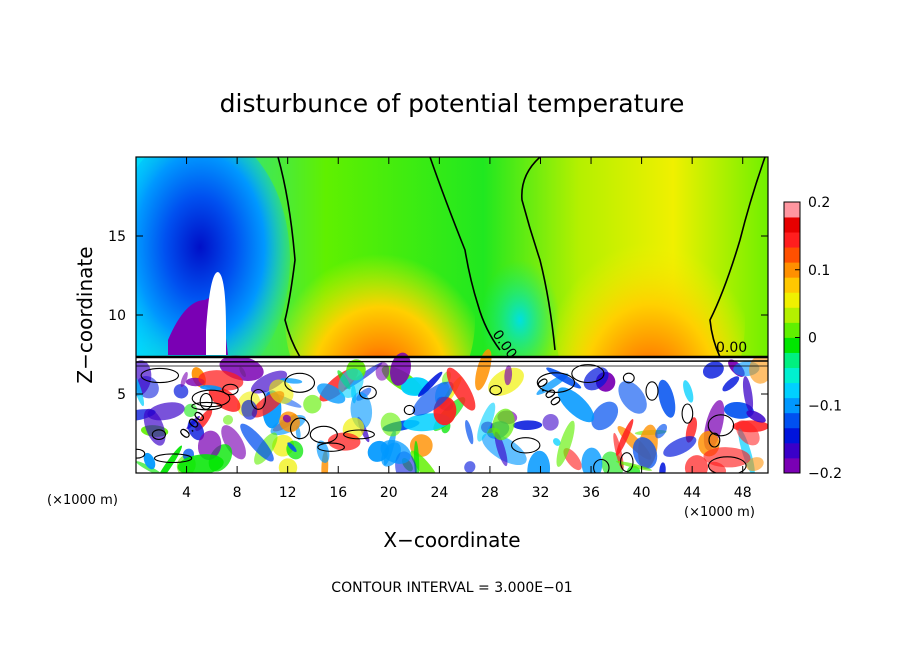 The image size is (904, 658). I want to click on x-unit-left: (×1000 m), so click(82, 500).